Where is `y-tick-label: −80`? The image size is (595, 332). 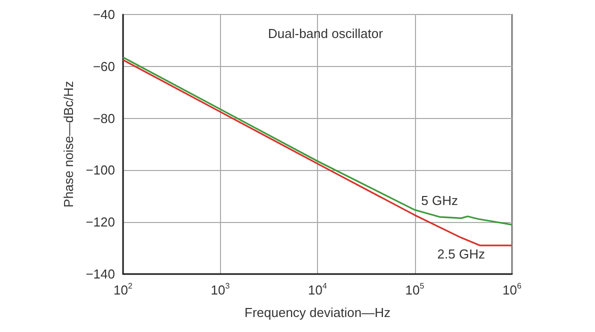 y-tick-label: −80 is located at coordinates (103, 118).